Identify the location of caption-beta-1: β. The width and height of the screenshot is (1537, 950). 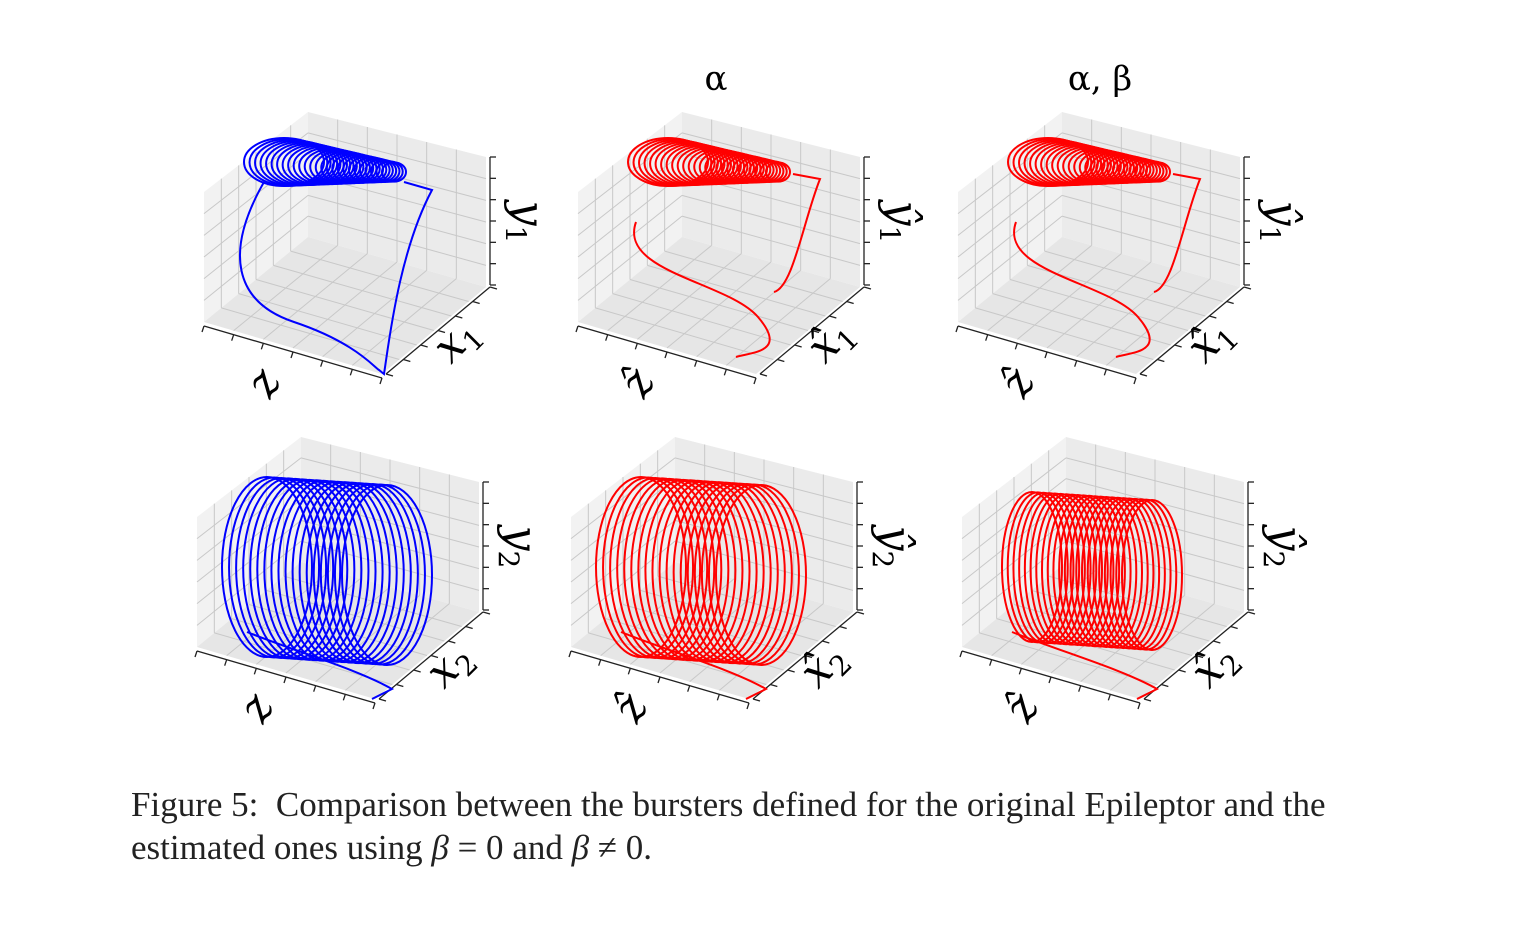
(440, 847).